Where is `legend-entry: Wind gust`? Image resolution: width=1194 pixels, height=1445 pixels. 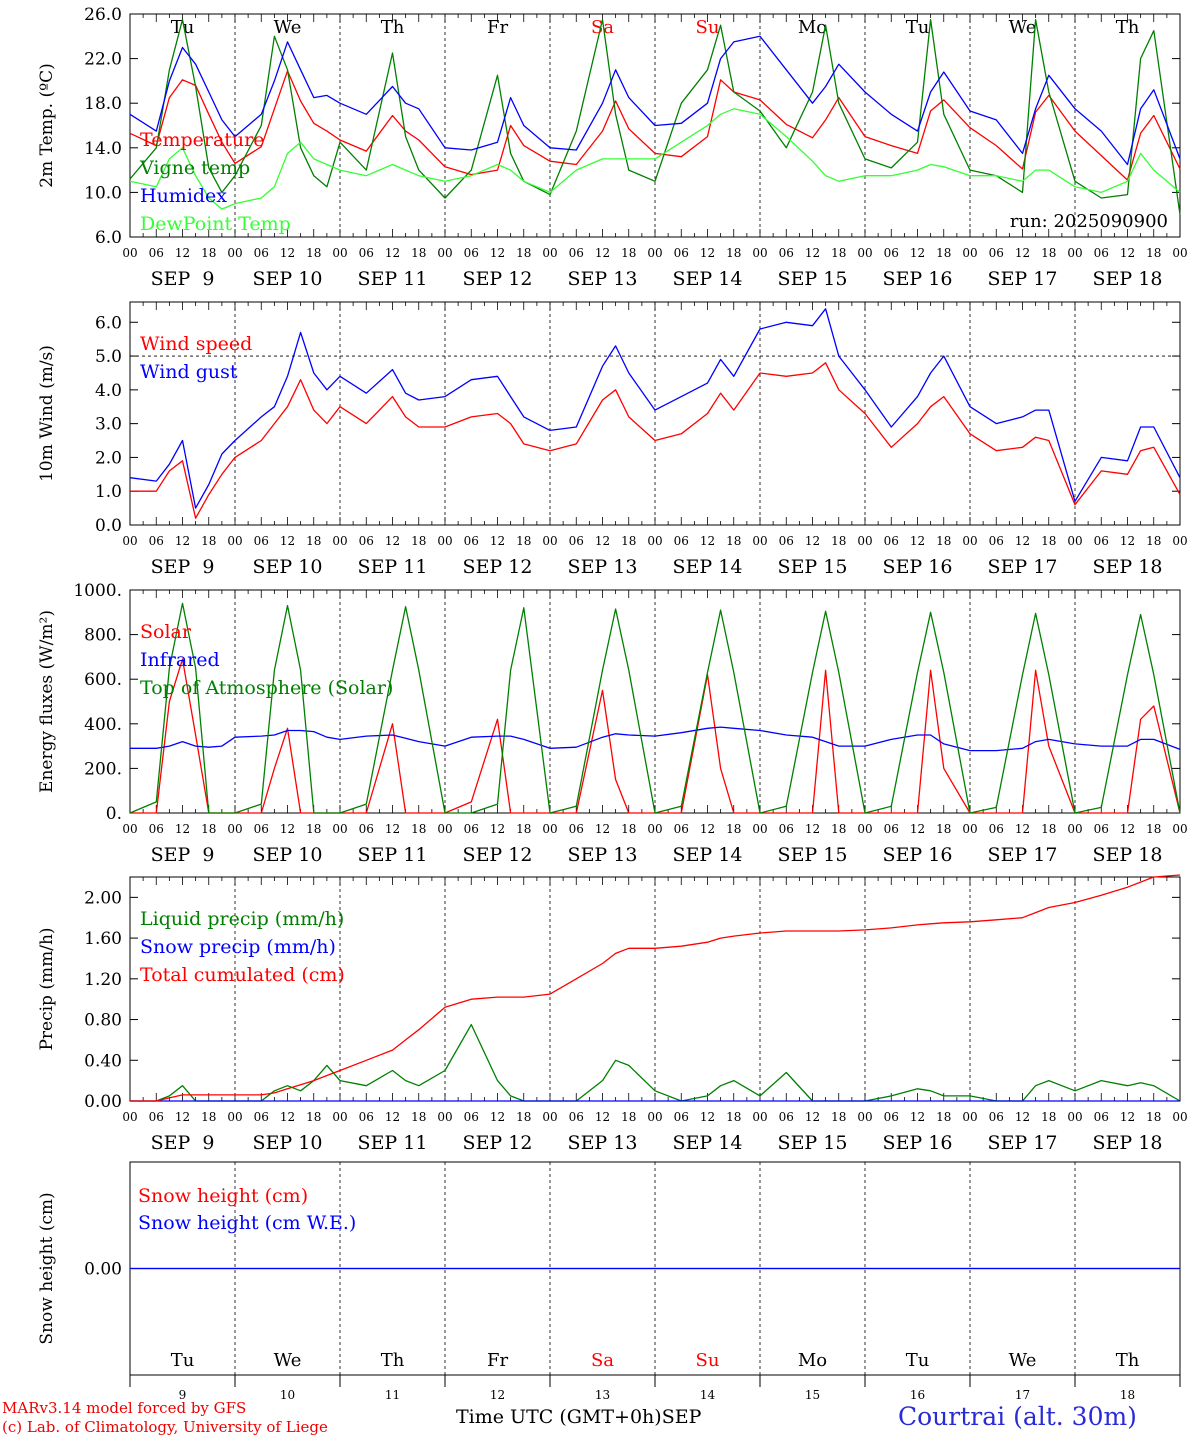 legend-entry: Wind gust is located at coordinates (189, 372).